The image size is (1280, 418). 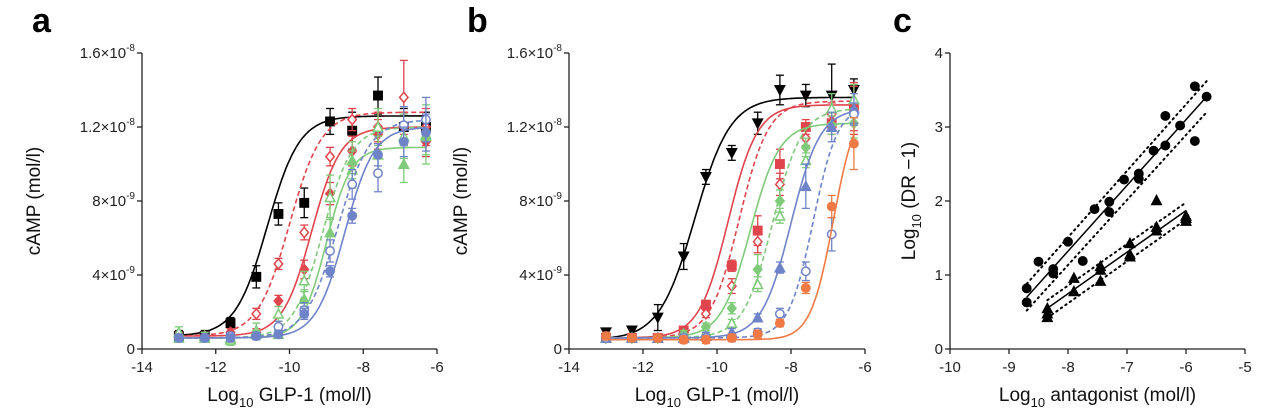 What do you see at coordinates (558, 349) in the screenshot?
I see `y-tick-mantissa: 0` at bounding box center [558, 349].